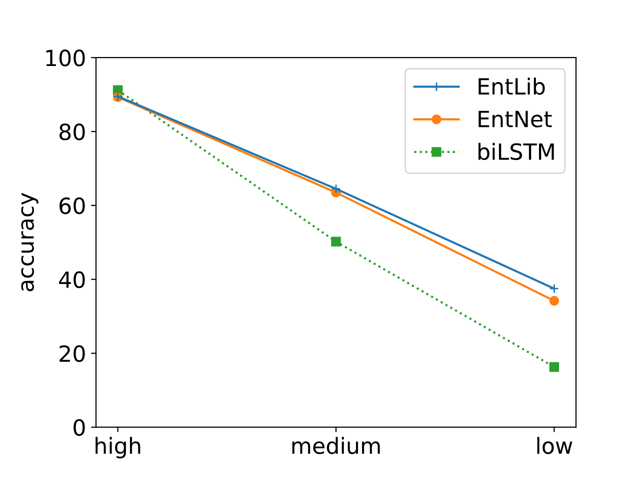 The width and height of the screenshot is (640, 480). I want to click on y-tick-label: 60, so click(72, 205).